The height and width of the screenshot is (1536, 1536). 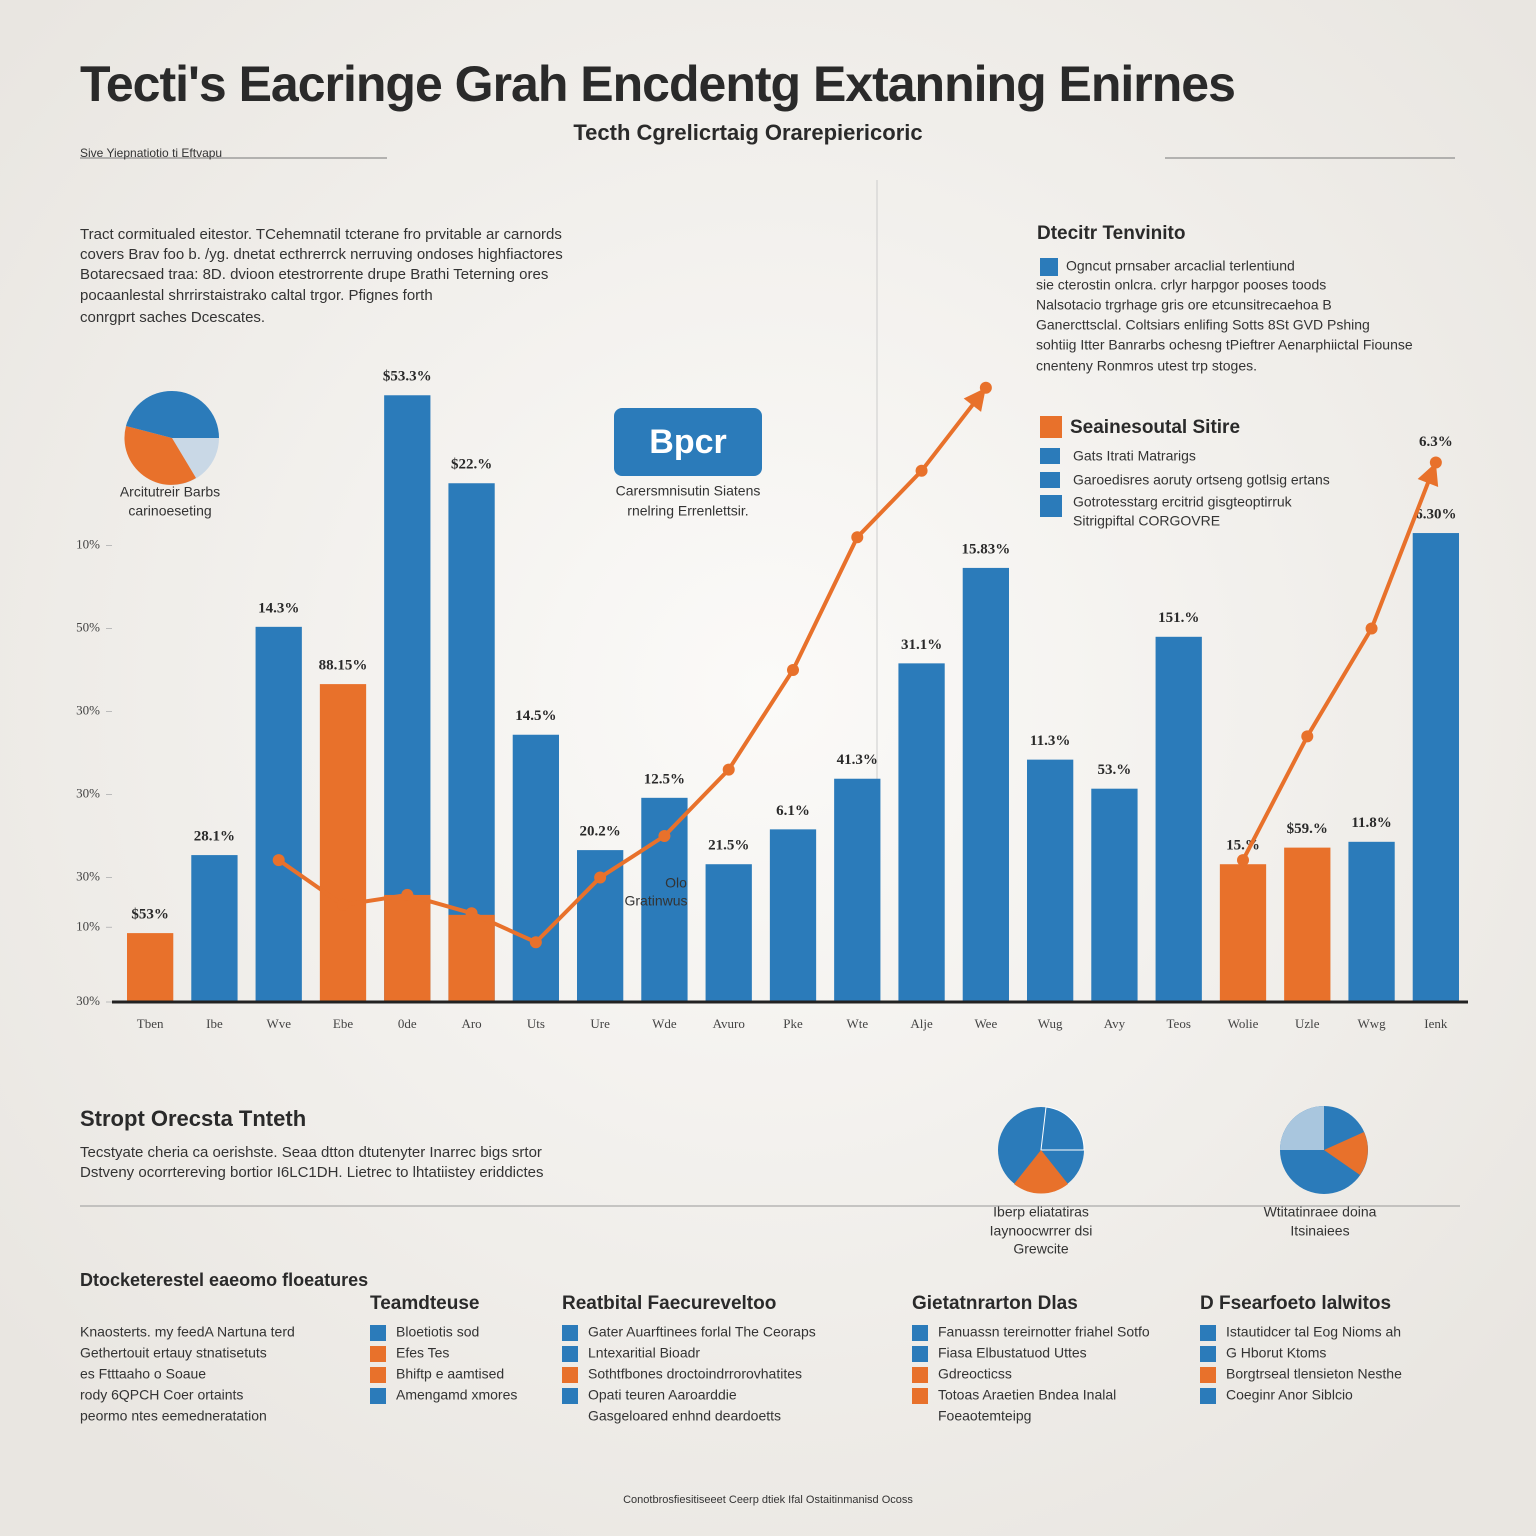 I want to click on column-item: Gethertouit ertauy stnatisetuts, so click(x=173, y=1353).